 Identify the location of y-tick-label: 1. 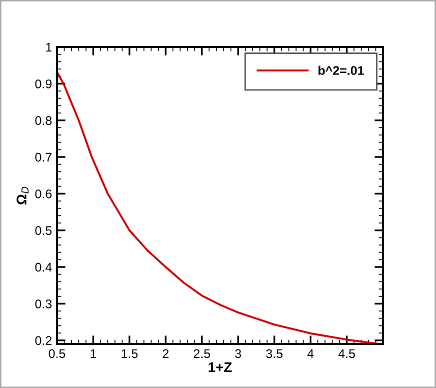
(49, 47).